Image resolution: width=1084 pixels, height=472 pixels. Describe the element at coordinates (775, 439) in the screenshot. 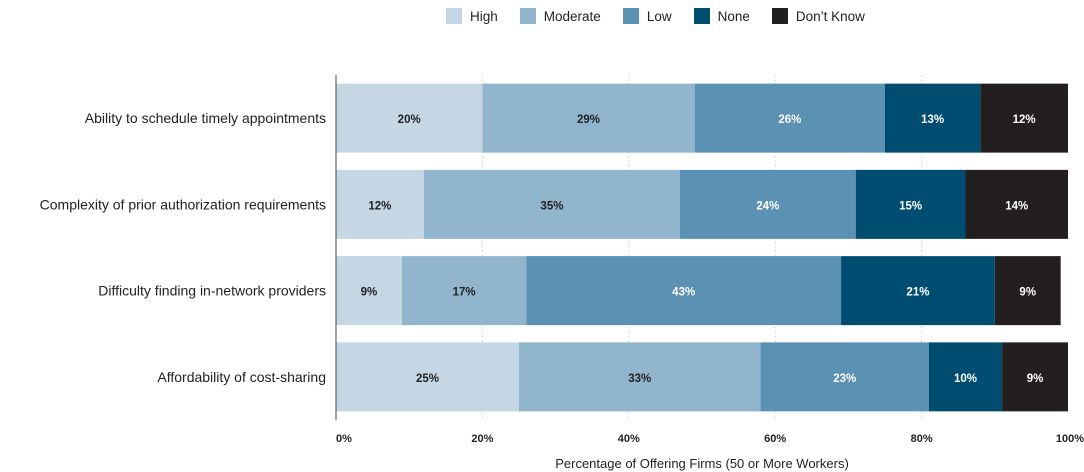

I see `x-tick-label: 60%` at that location.